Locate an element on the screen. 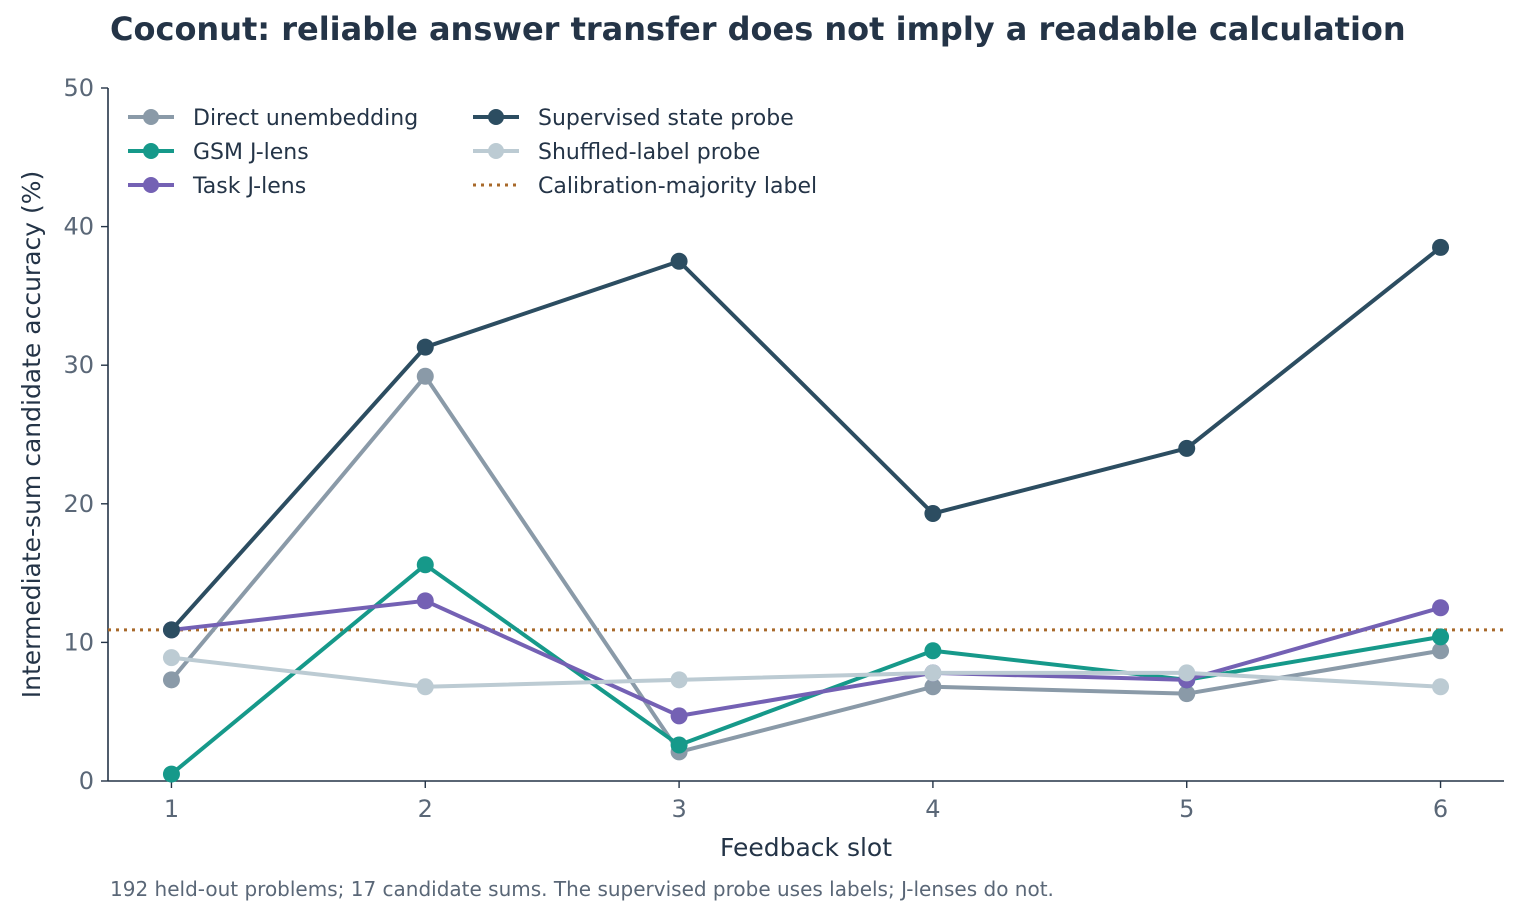 The image size is (1522, 921). legend-item: GSM J-lens is located at coordinates (218, 152).